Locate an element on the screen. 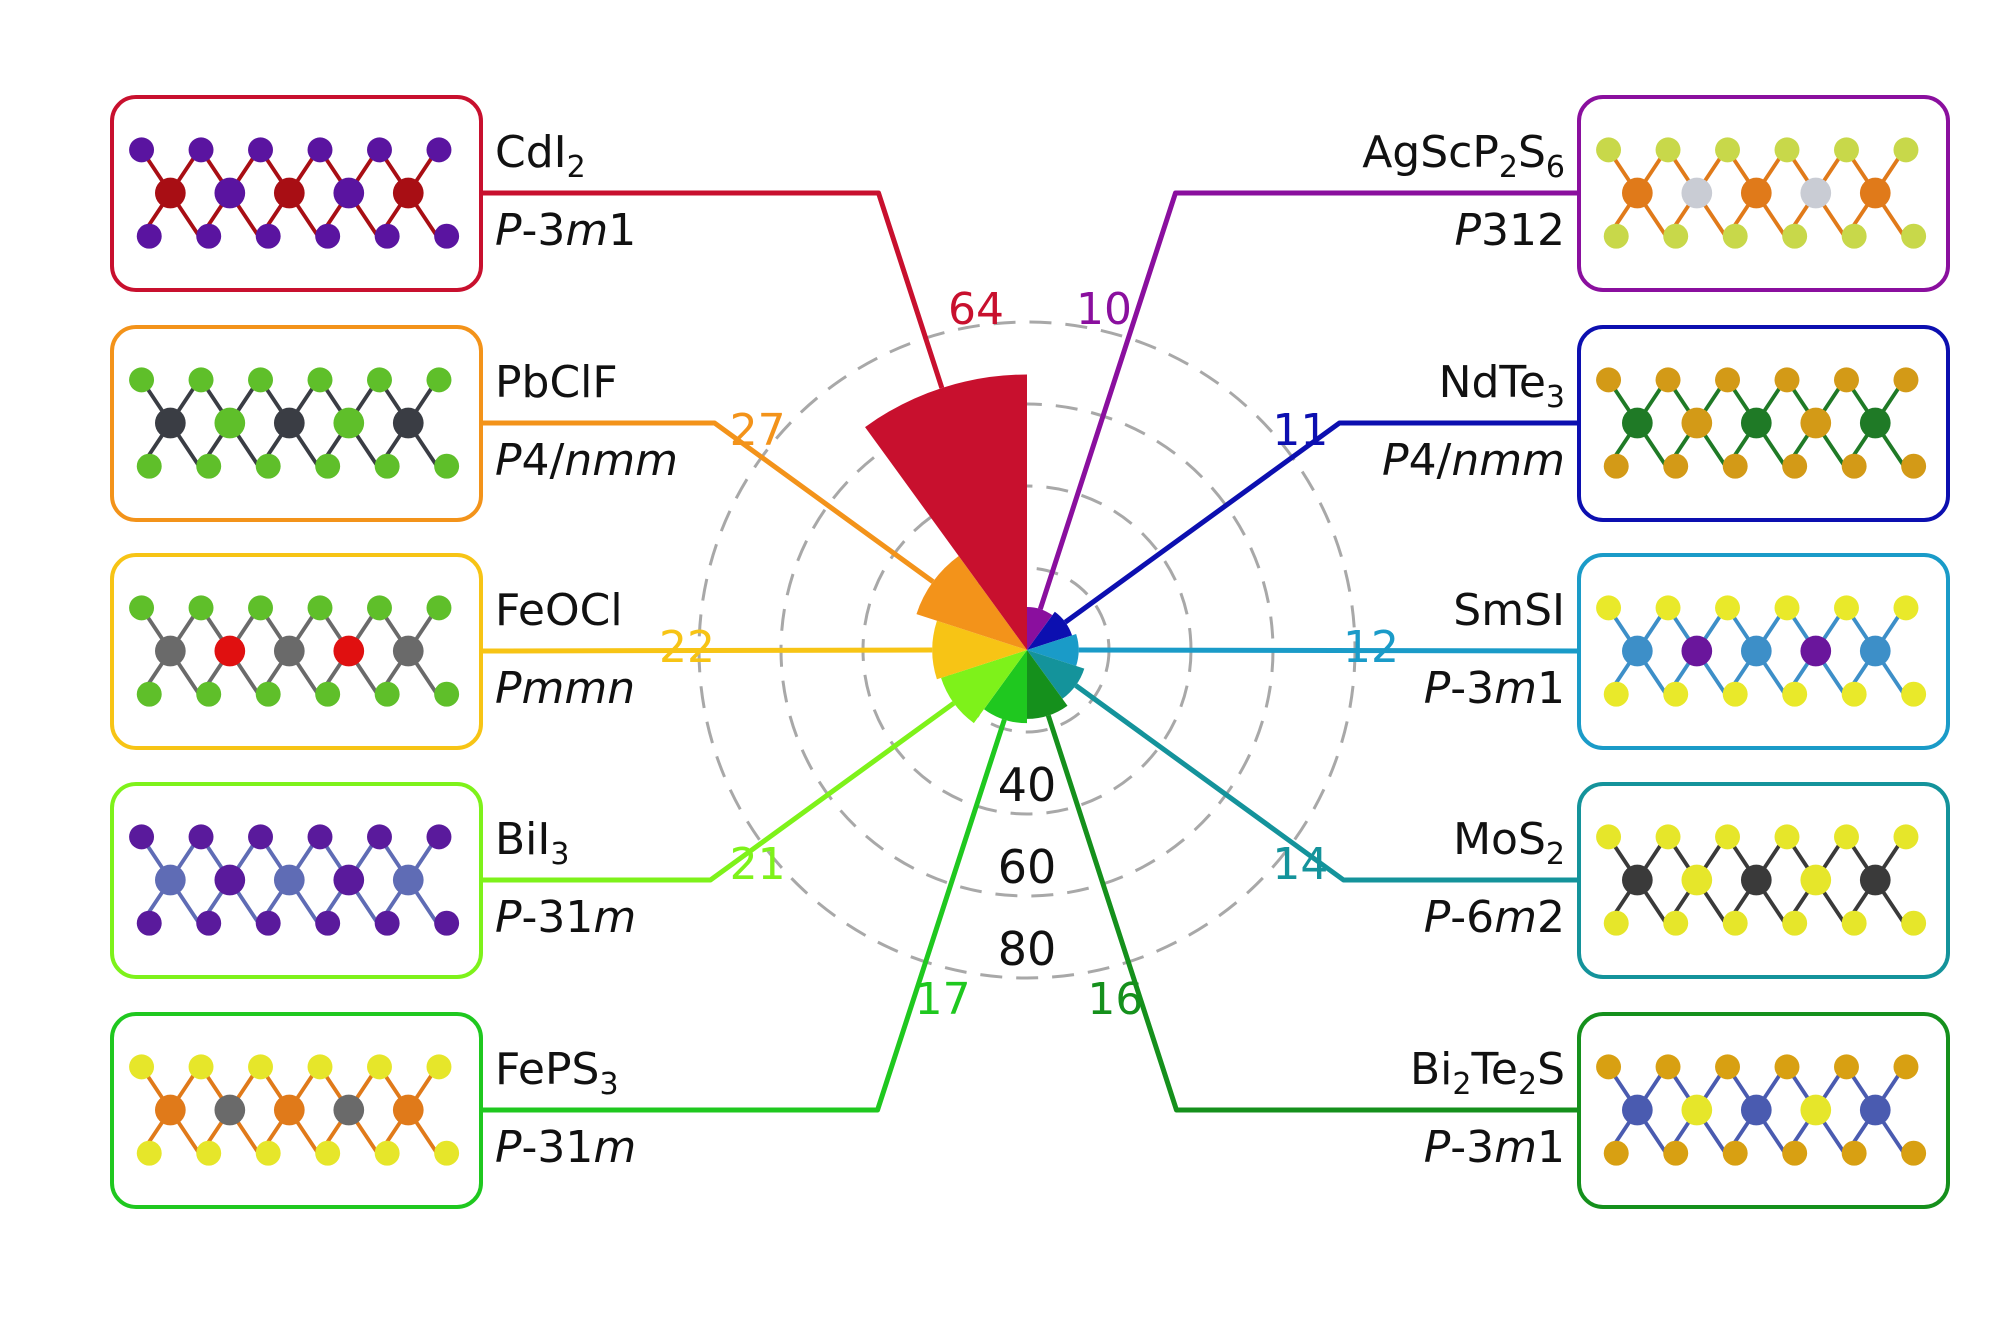  space-group-label-mos2: P-6m2 is located at coordinates (1494, 918).